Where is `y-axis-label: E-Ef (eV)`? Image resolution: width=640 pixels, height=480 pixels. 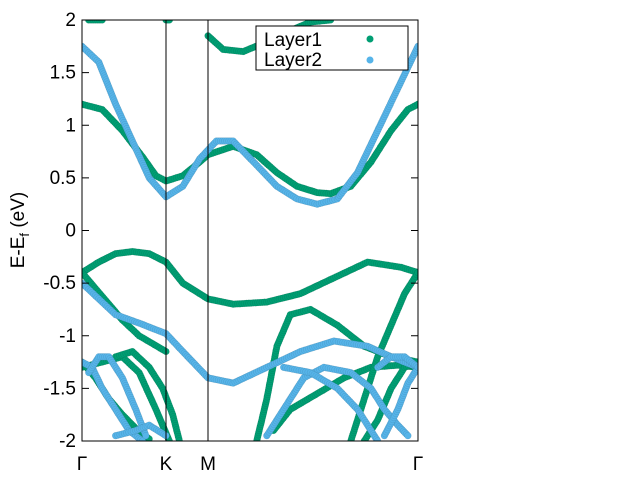 y-axis-label: E-Ef (eV) is located at coordinates (20, 230).